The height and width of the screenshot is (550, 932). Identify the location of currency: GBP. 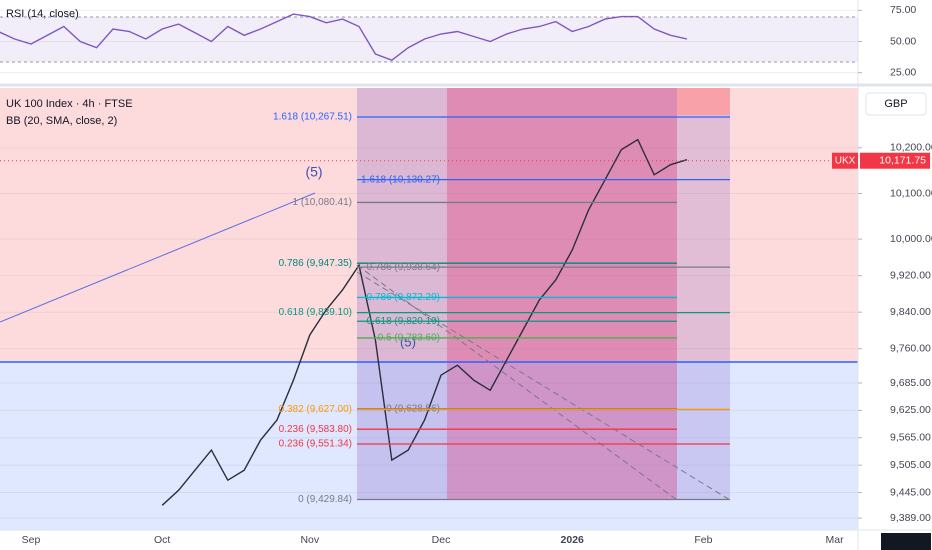
(895, 104).